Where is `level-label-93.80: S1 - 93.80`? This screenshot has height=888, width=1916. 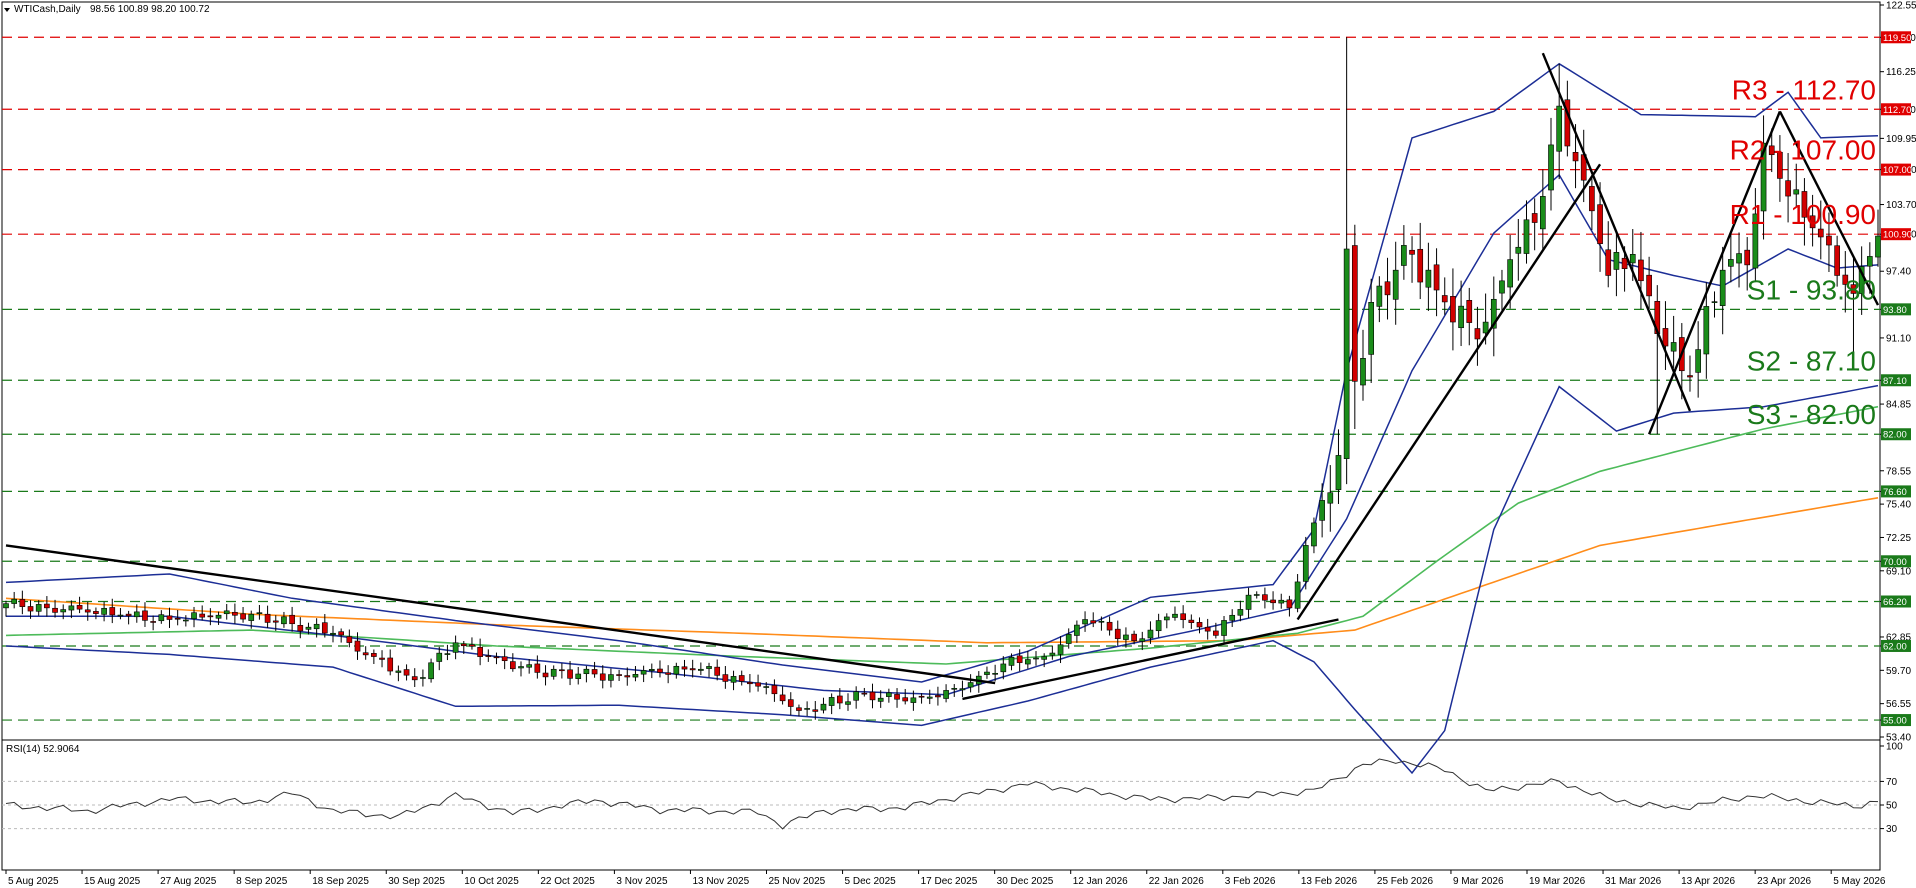 level-label-93.80: S1 - 93.80 is located at coordinates (1811, 289).